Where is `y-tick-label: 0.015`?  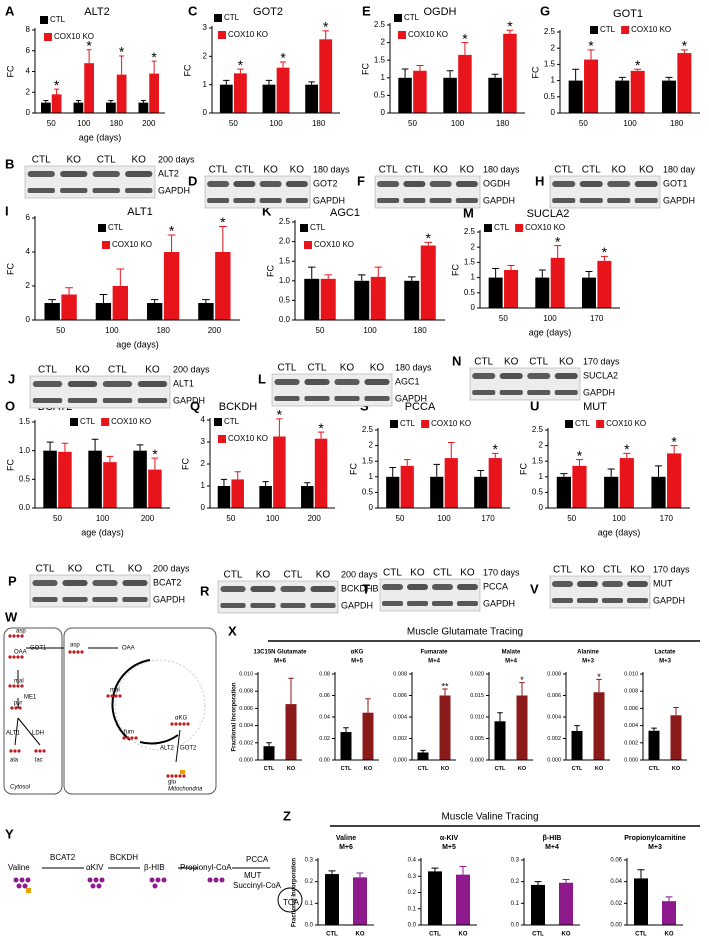 y-tick-label: 0.015 is located at coordinates (477, 696).